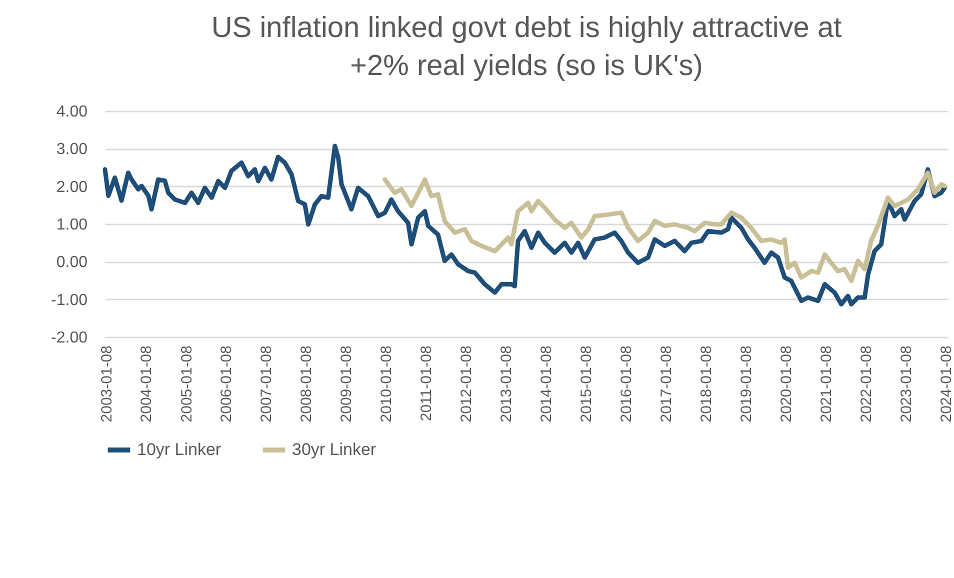 The height and width of the screenshot is (578, 954). Describe the element at coordinates (906, 384) in the screenshot. I see `x-tick-label: 2023-01-08` at that location.